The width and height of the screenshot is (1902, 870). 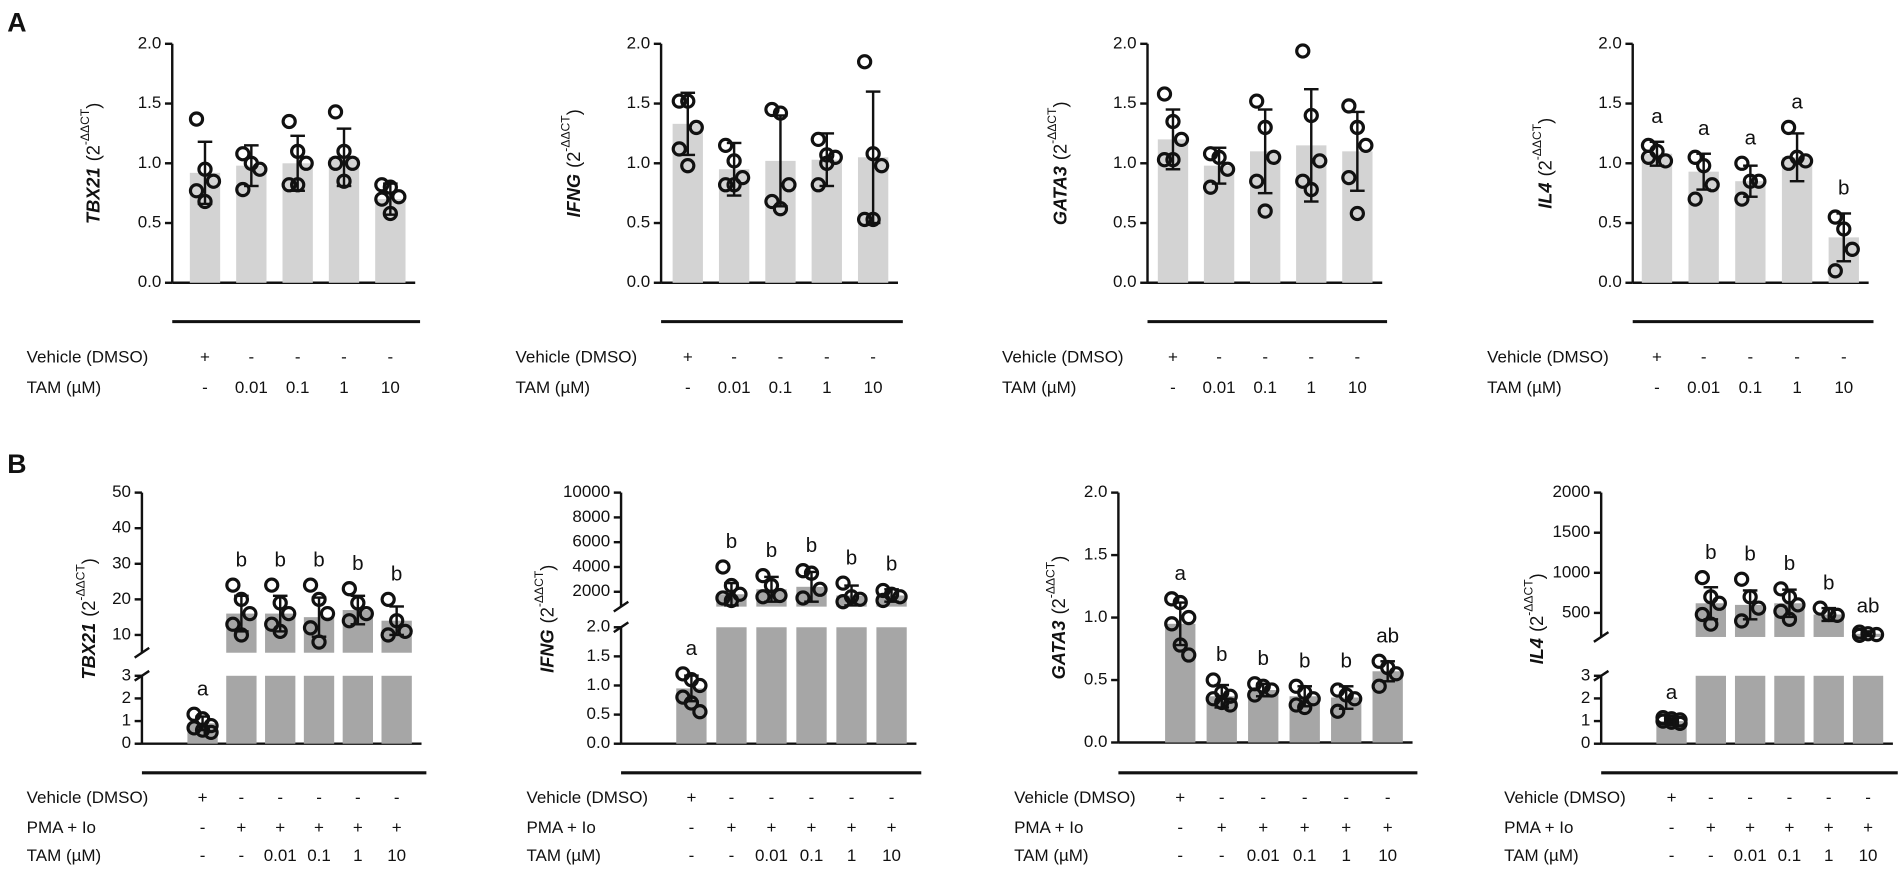 I want to click on unit: (2, so click(x=547, y=615).